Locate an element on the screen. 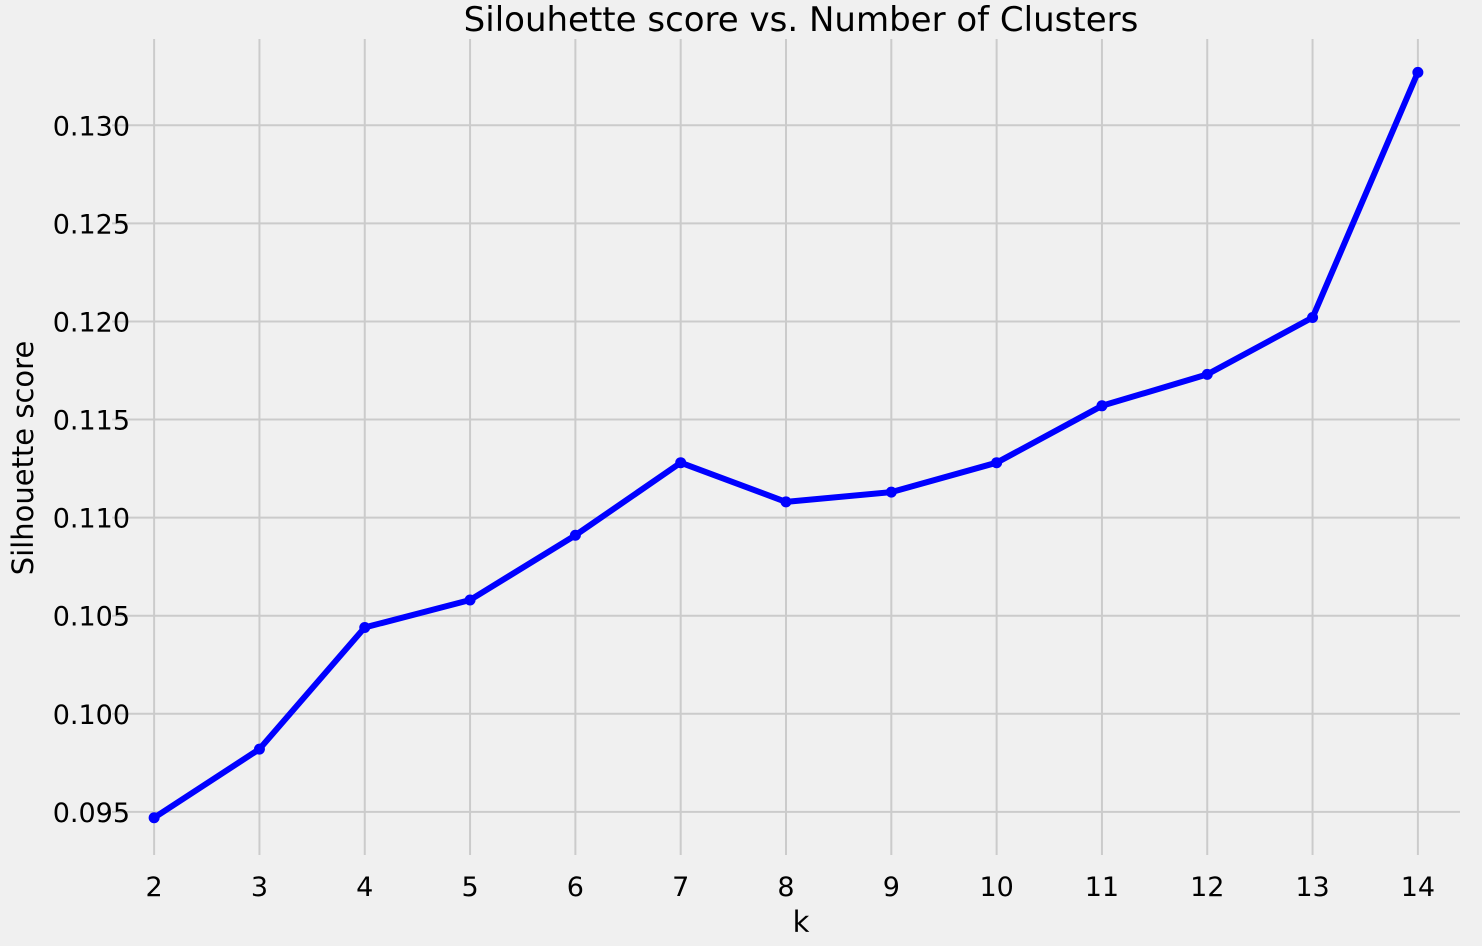  x-tick-label-11: 11 is located at coordinates (1102, 887).